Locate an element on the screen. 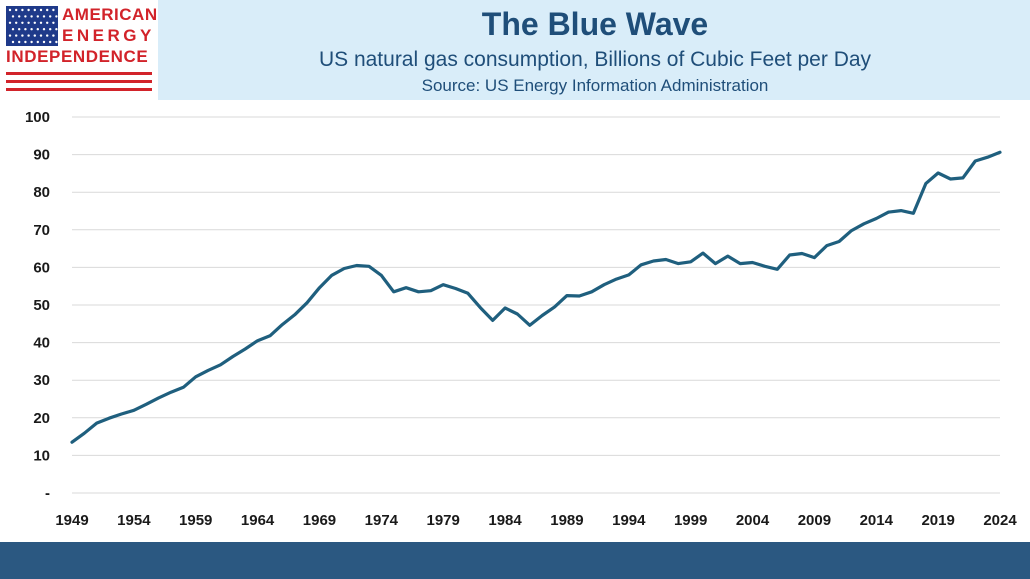 This screenshot has height=579, width=1030. y-tick-label: 90 is located at coordinates (41, 155).